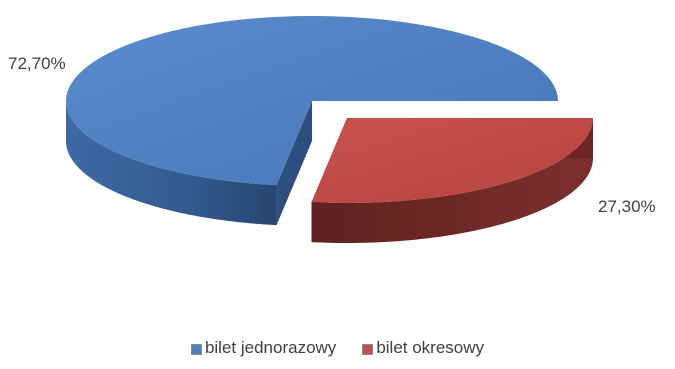  What do you see at coordinates (337, 348) in the screenshot?
I see `chart-legend: bilet jednorazowy bilet okresowy` at bounding box center [337, 348].